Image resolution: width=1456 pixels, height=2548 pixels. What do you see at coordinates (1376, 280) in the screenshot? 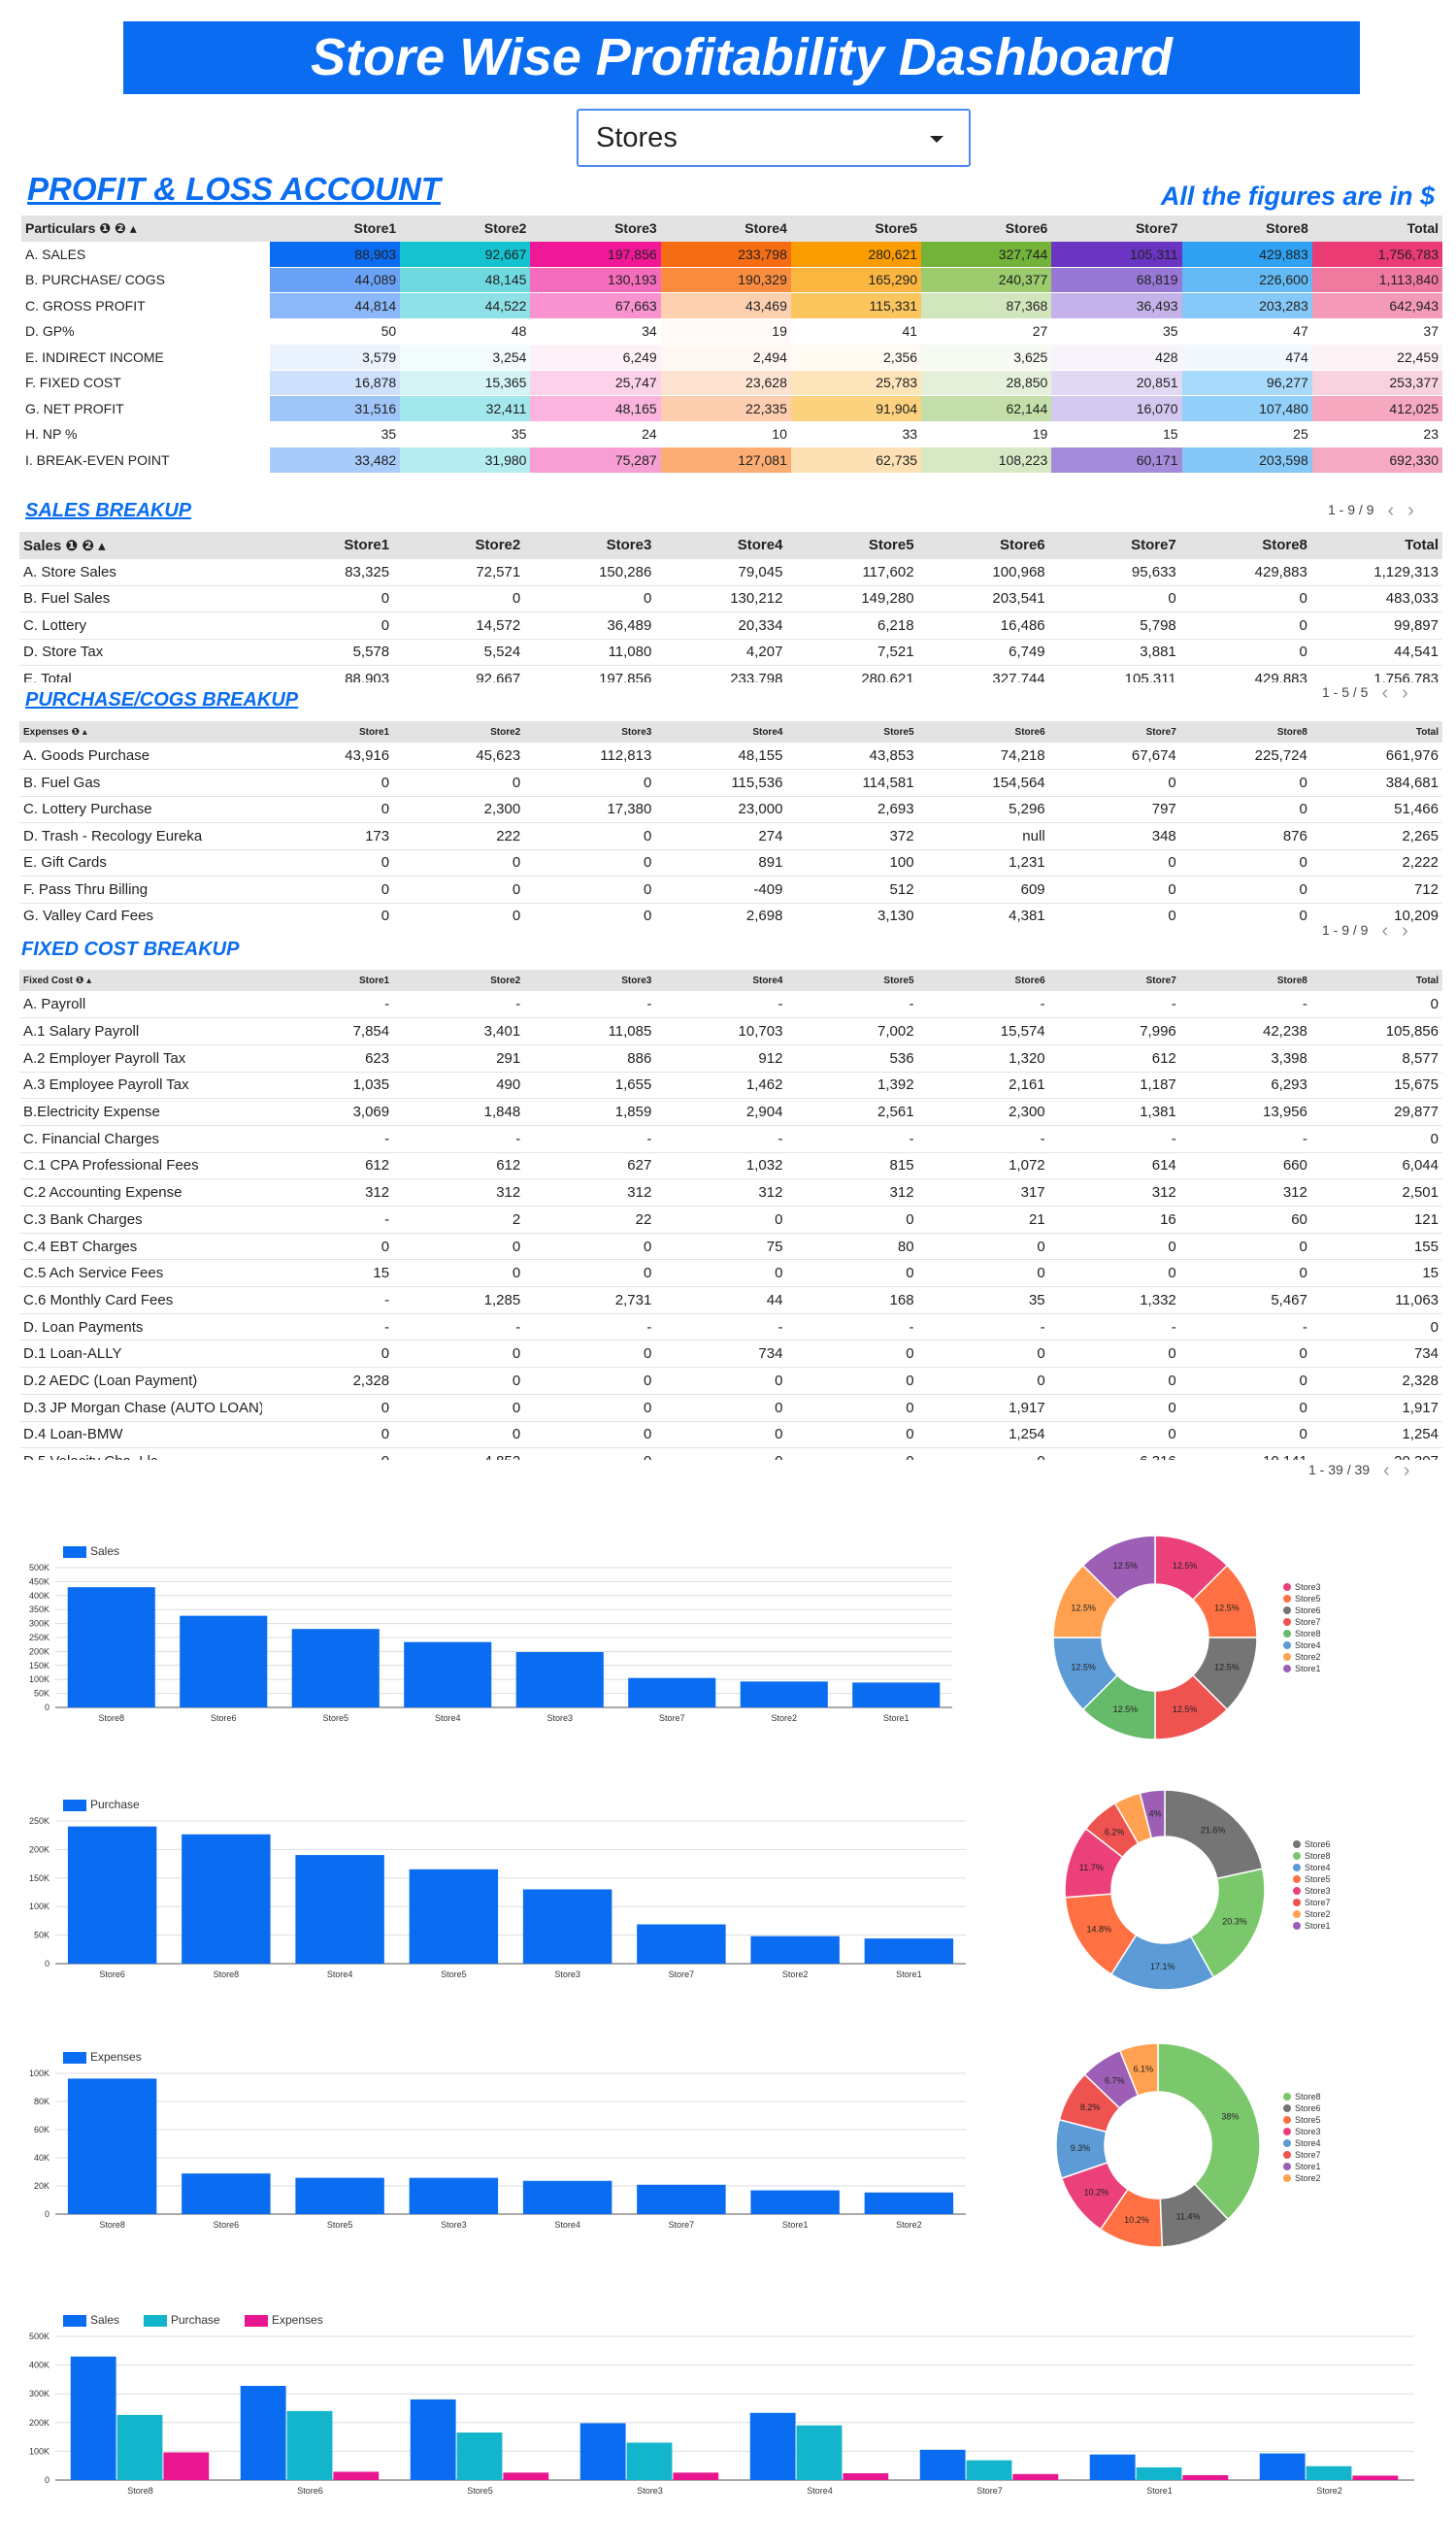
I see `table-cell: 1,113,840` at bounding box center [1376, 280].